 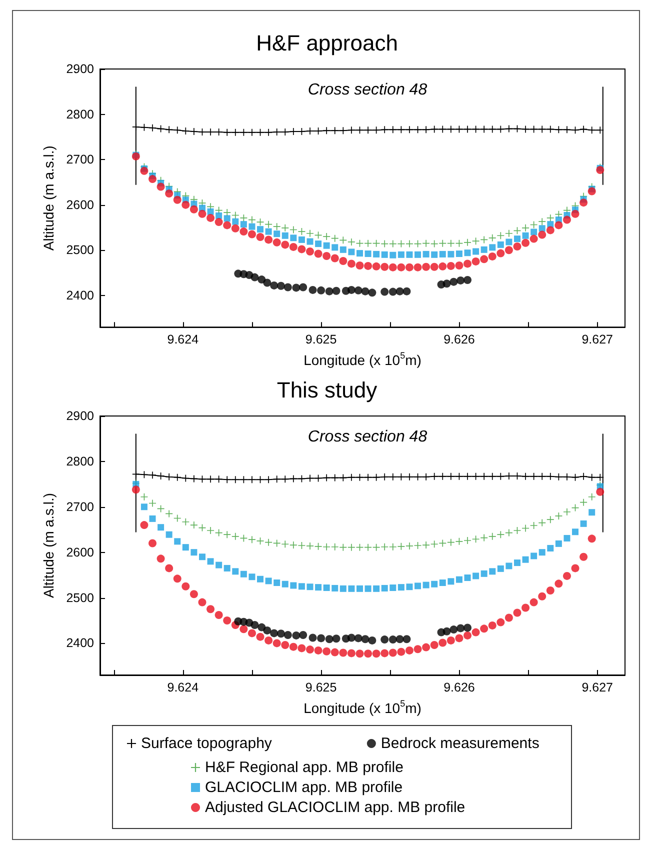 What do you see at coordinates (304, 787) in the screenshot?
I see `legend-label: GLACIOCLIM app. MB profile` at bounding box center [304, 787].